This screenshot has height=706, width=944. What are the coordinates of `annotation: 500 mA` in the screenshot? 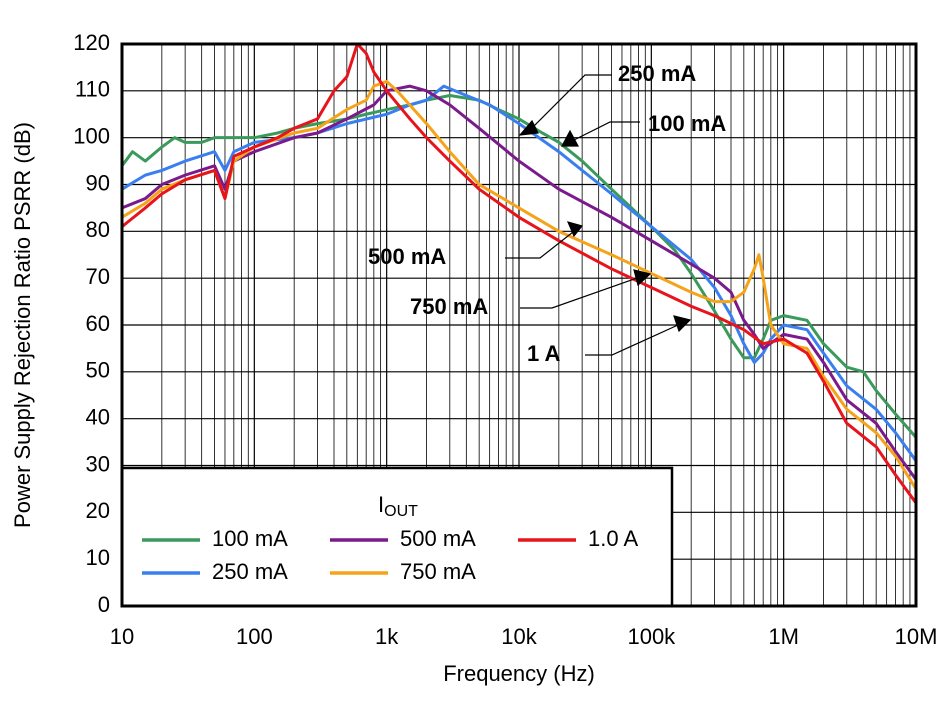 It's located at (407, 256).